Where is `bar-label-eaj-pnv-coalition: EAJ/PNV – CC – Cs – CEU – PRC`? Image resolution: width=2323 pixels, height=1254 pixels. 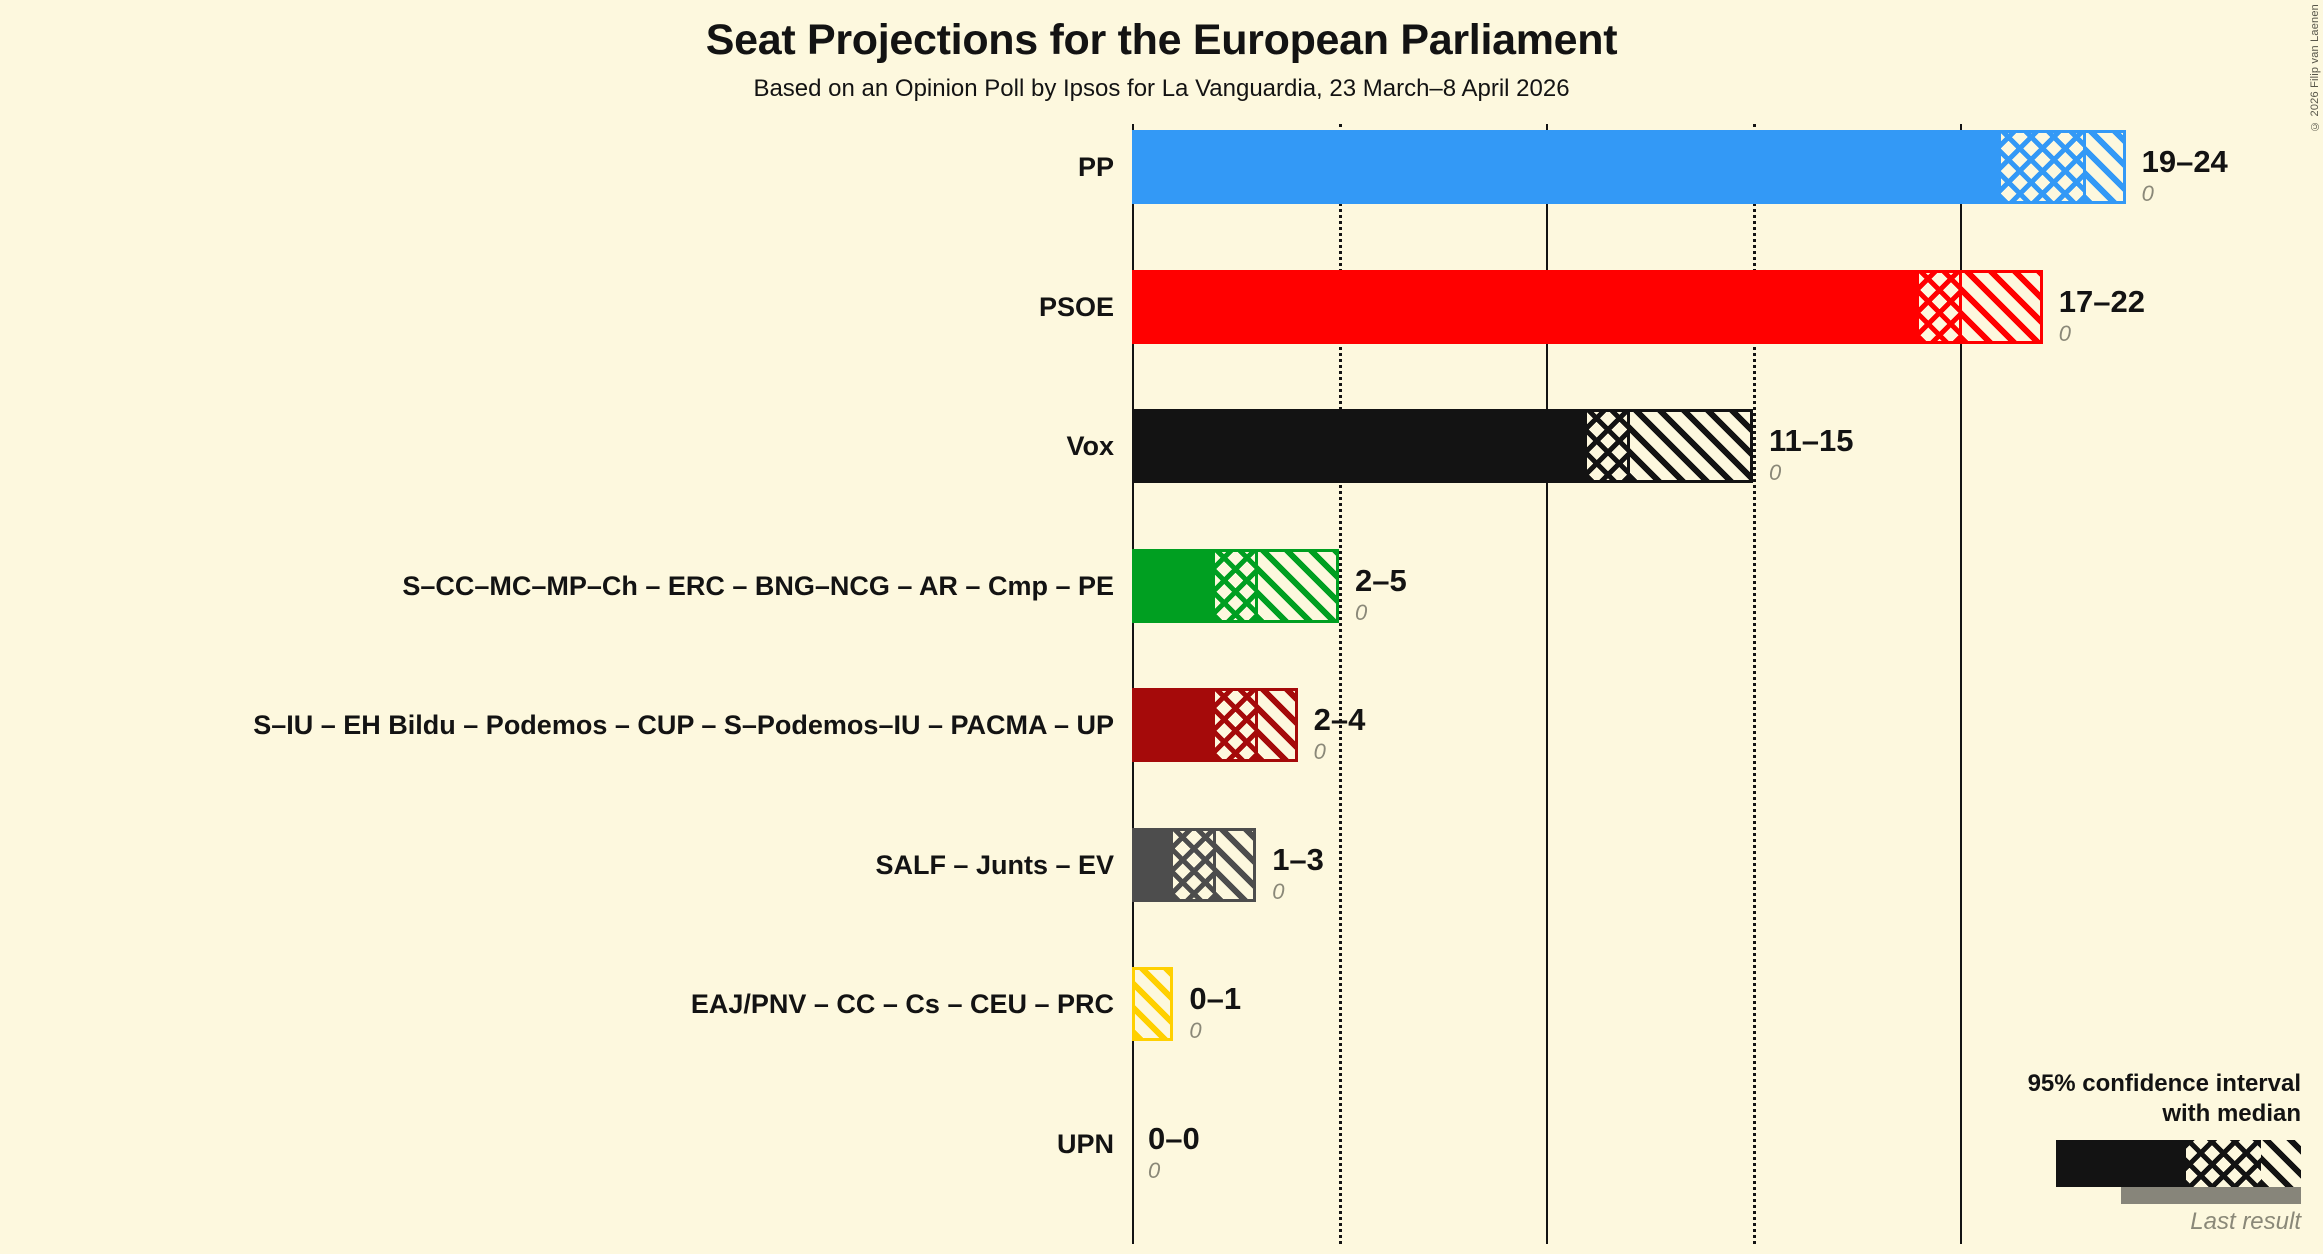 bar-label-eaj-pnv-coalition: EAJ/PNV – CC – Cs – CEU – PRC is located at coordinates (902, 1004).